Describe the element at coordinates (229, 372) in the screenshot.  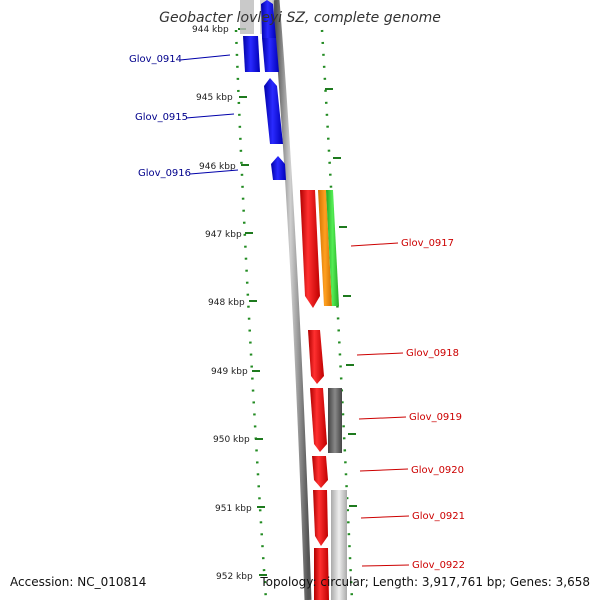
I see `tick-label: 949 kbp` at that location.